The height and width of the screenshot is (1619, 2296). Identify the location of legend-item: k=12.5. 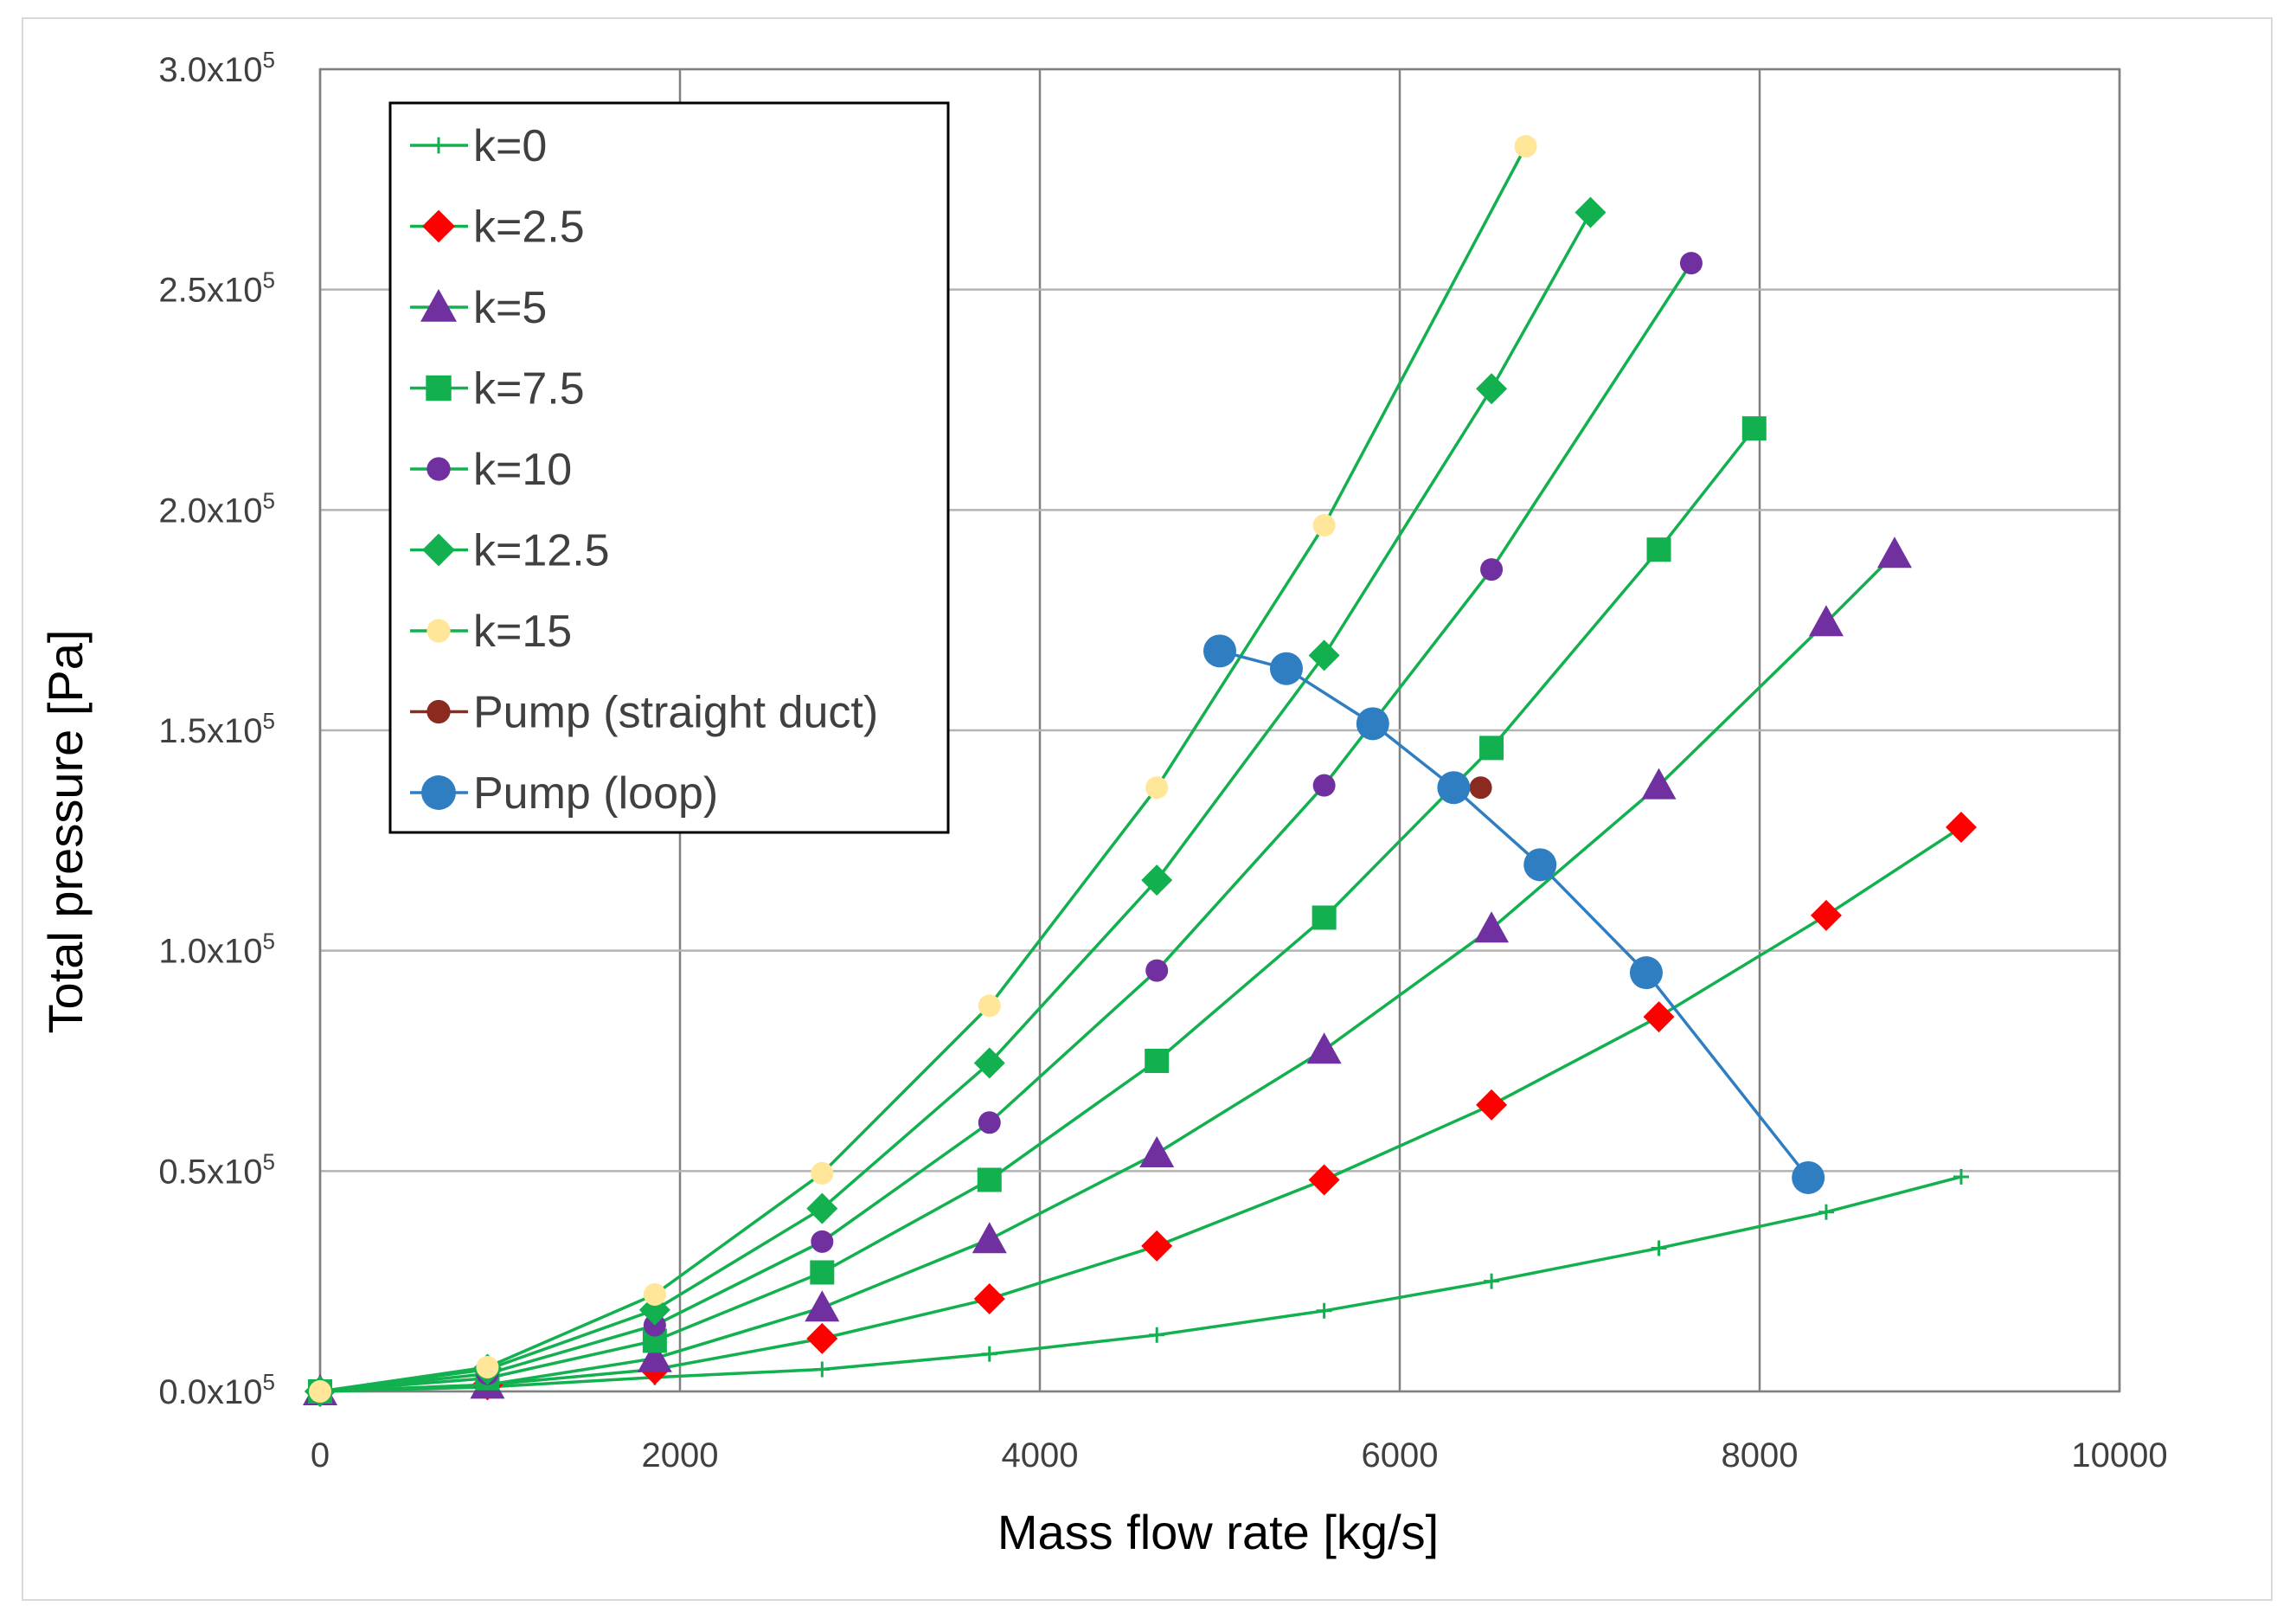
(510, 551).